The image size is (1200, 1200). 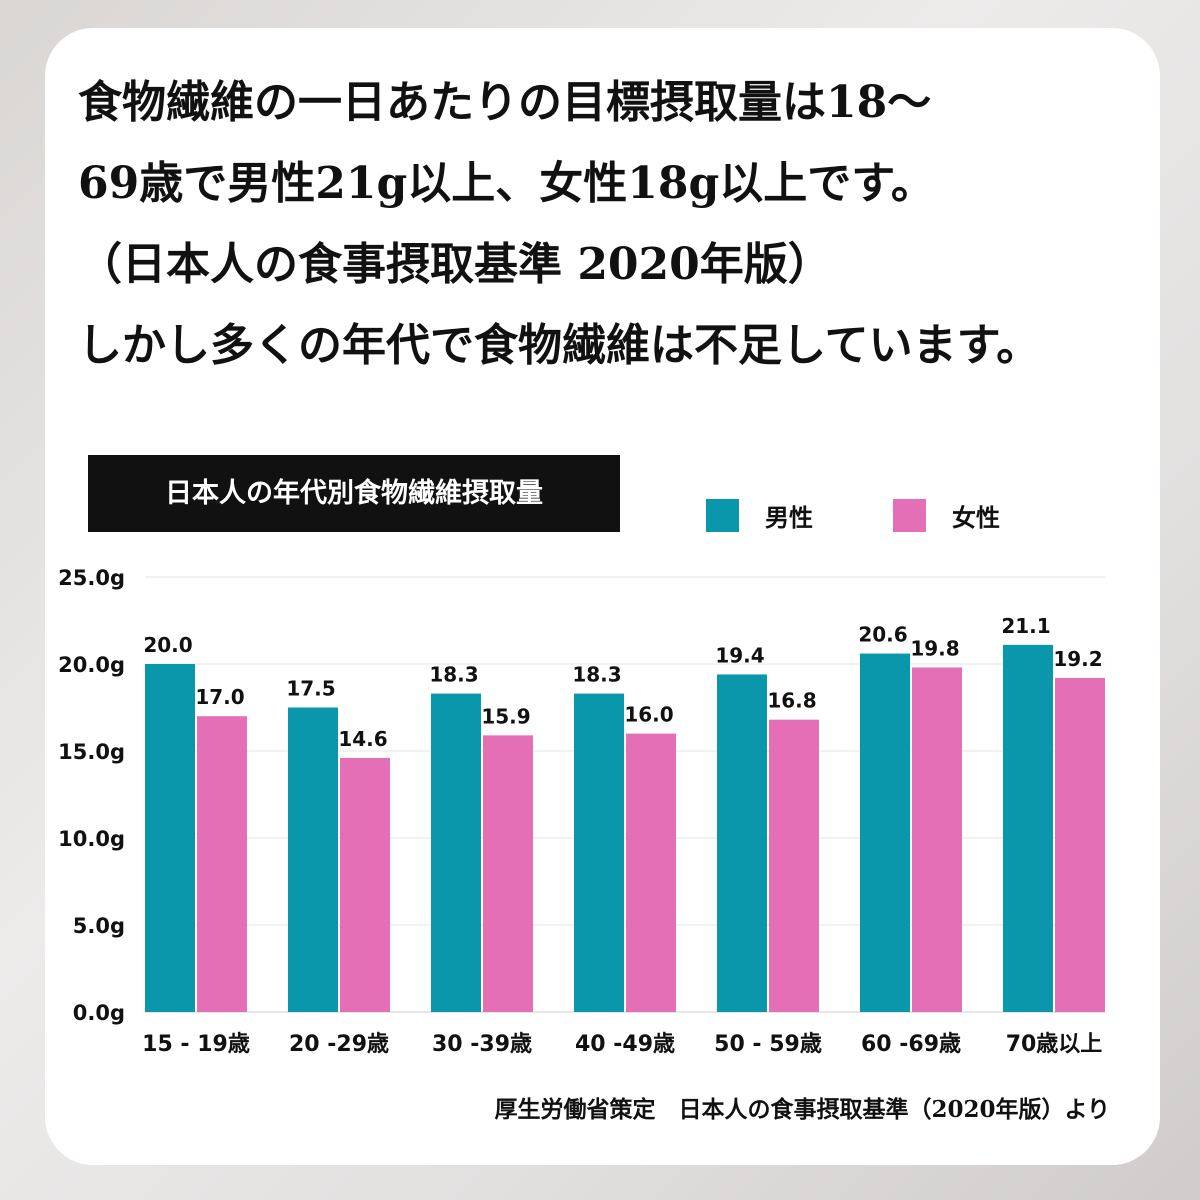 What do you see at coordinates (739, 655) in the screenshot?
I see `data-label: 19.4` at bounding box center [739, 655].